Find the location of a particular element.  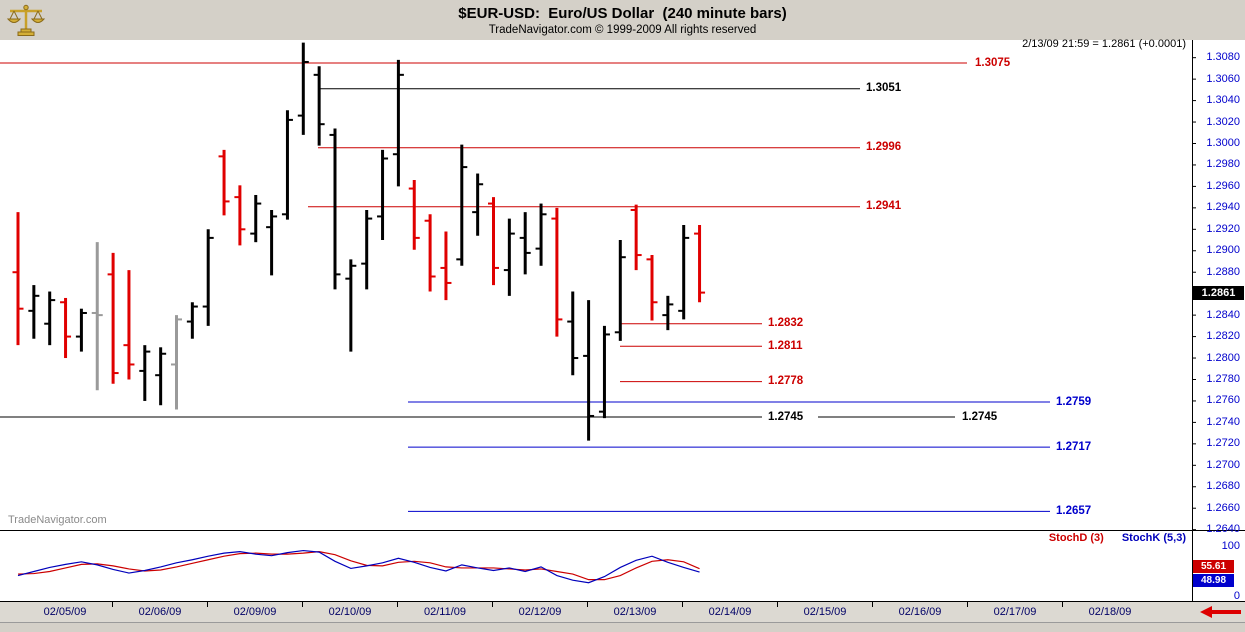

date-axis is located at coordinates (622, 612).